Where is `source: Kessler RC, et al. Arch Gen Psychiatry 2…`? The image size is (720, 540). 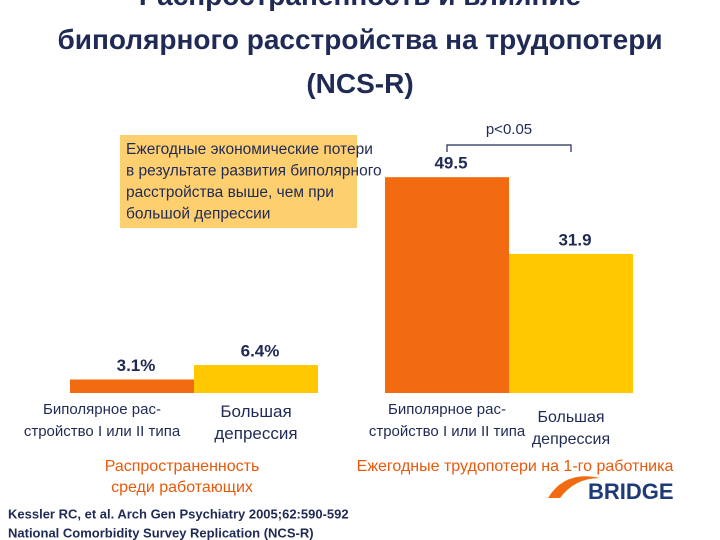
source: Kessler RC, et al. Arch Gen Psychiatry 2… is located at coordinates (178, 513).